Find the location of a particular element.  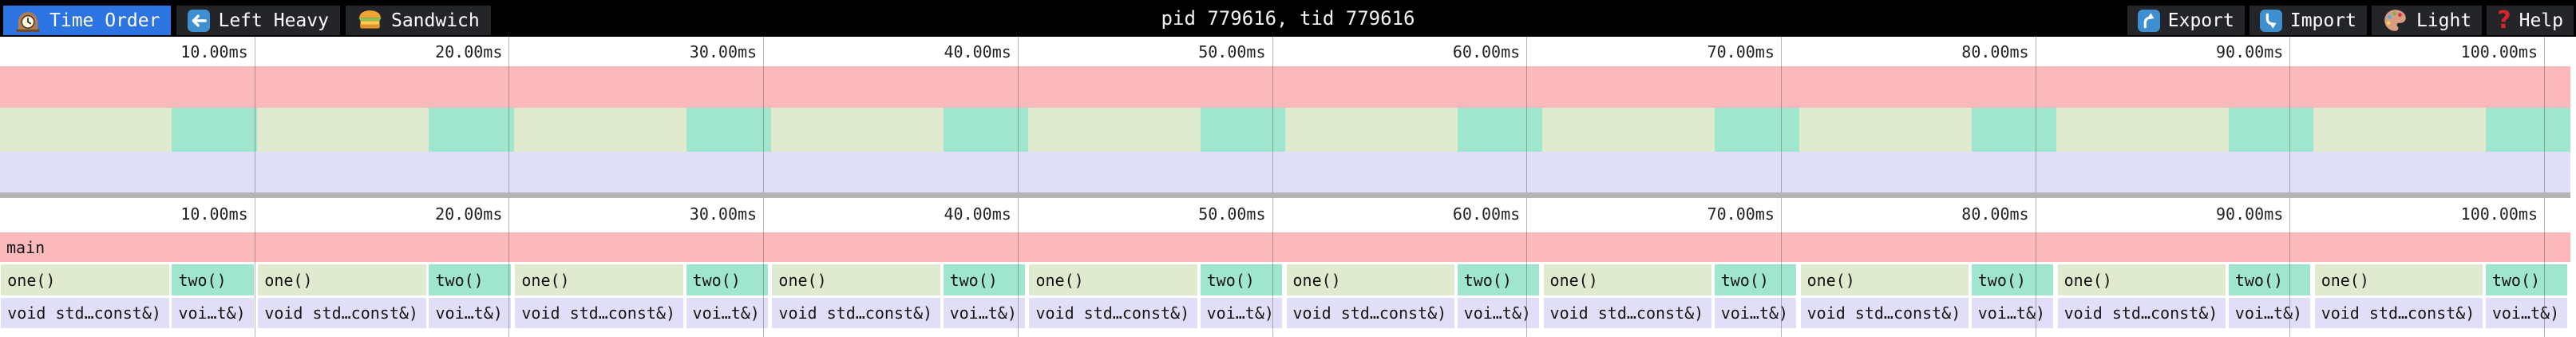

time-tick-label: 100.00ms is located at coordinates (2499, 214).